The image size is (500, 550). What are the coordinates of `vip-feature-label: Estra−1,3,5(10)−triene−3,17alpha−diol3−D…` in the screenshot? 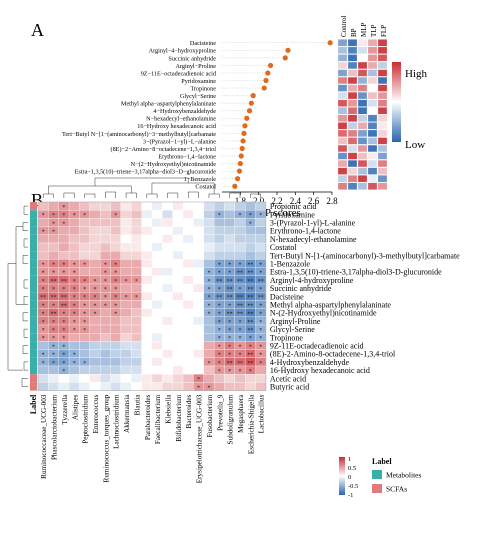 It's located at (146, 172).